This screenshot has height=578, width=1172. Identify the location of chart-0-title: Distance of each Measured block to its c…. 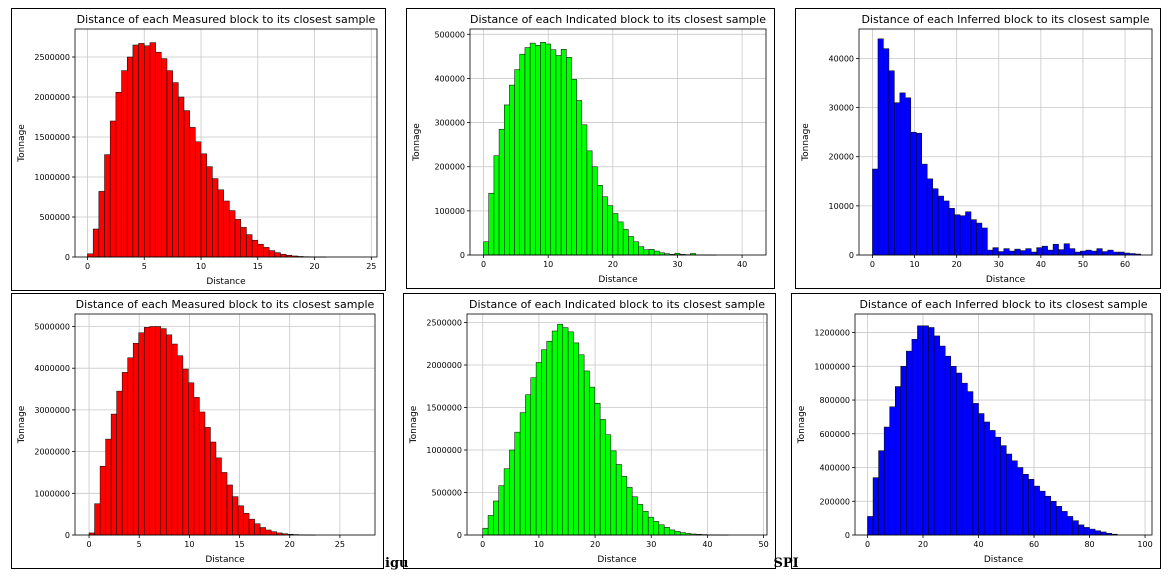
(226, 19).